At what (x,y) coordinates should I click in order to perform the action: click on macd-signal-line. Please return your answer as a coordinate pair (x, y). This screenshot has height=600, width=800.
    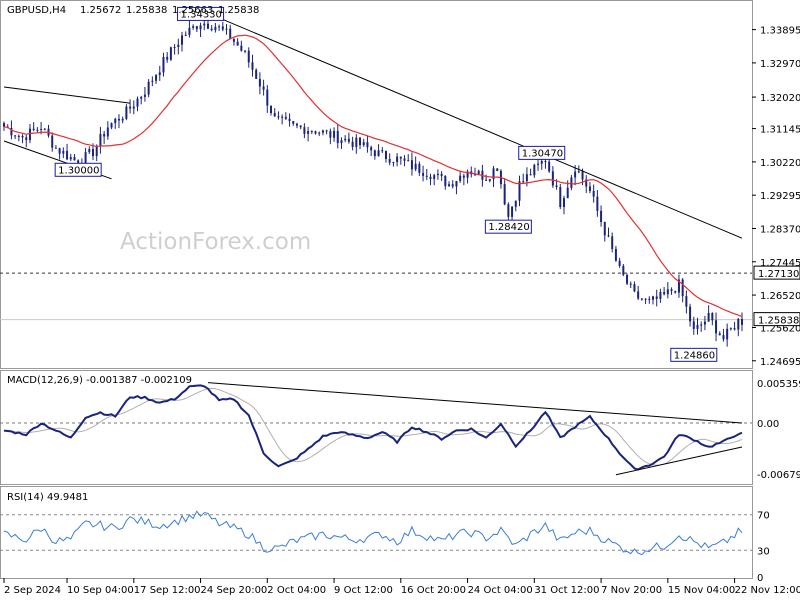
    Looking at the image, I should click on (373, 426).